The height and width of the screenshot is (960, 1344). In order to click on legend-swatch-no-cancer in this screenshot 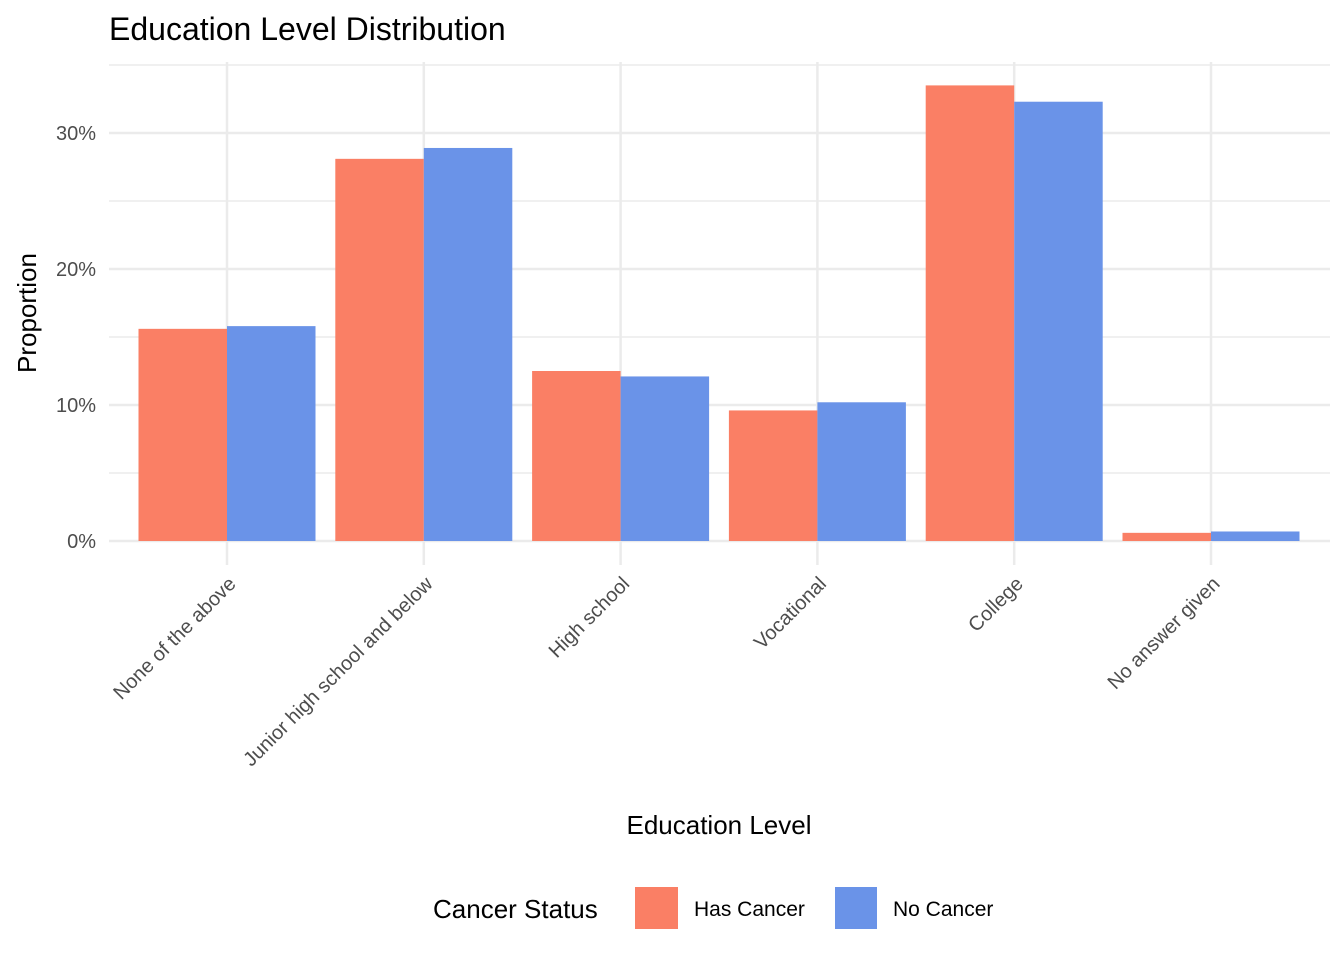, I will do `click(856, 908)`.